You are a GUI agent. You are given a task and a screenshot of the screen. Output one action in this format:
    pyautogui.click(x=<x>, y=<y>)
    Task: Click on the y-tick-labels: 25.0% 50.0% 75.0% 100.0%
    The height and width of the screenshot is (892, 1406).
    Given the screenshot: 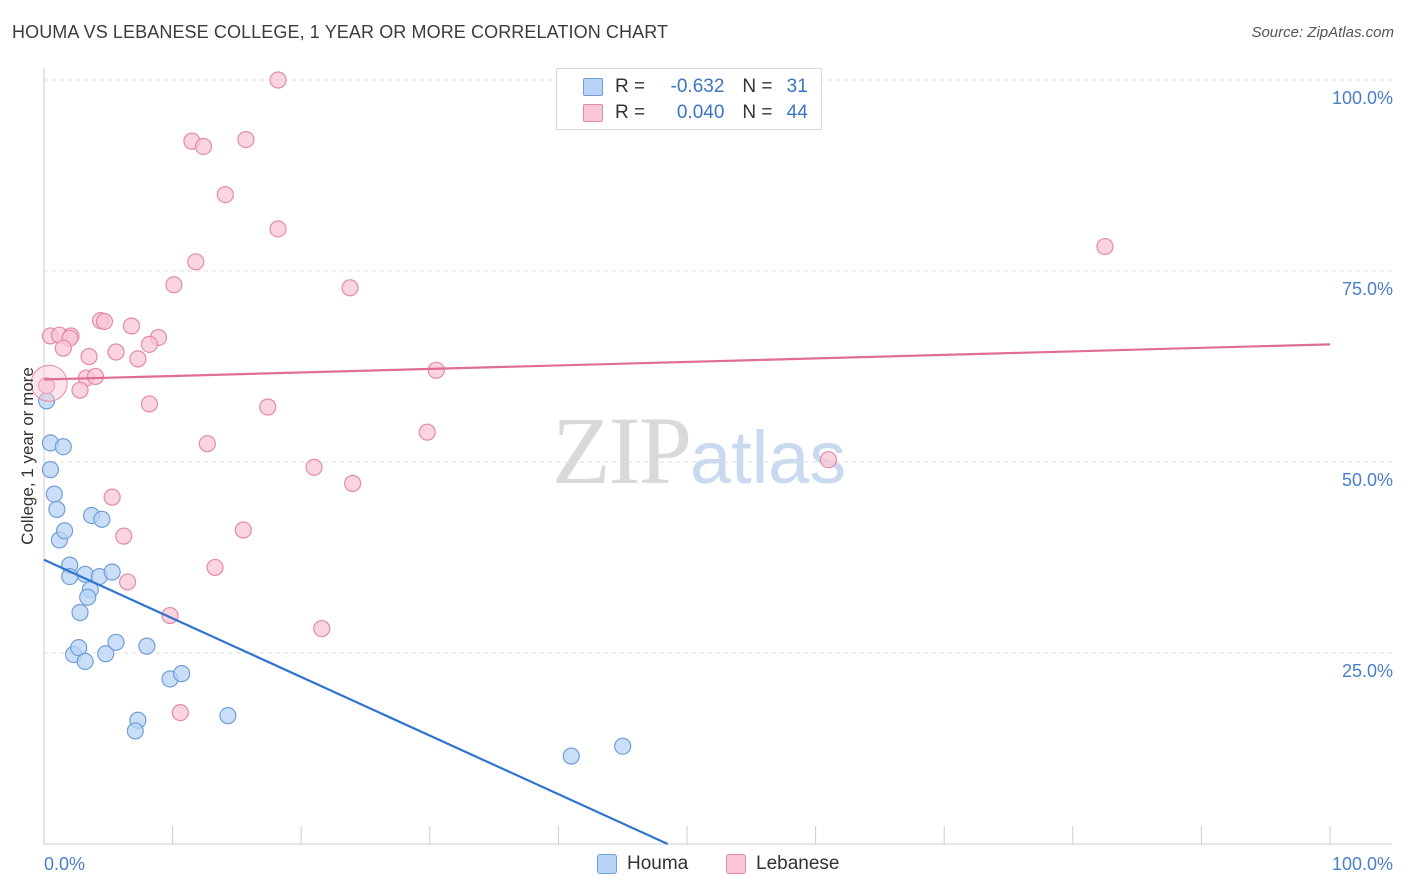 What is the action you would take?
    pyautogui.click(x=1362, y=384)
    